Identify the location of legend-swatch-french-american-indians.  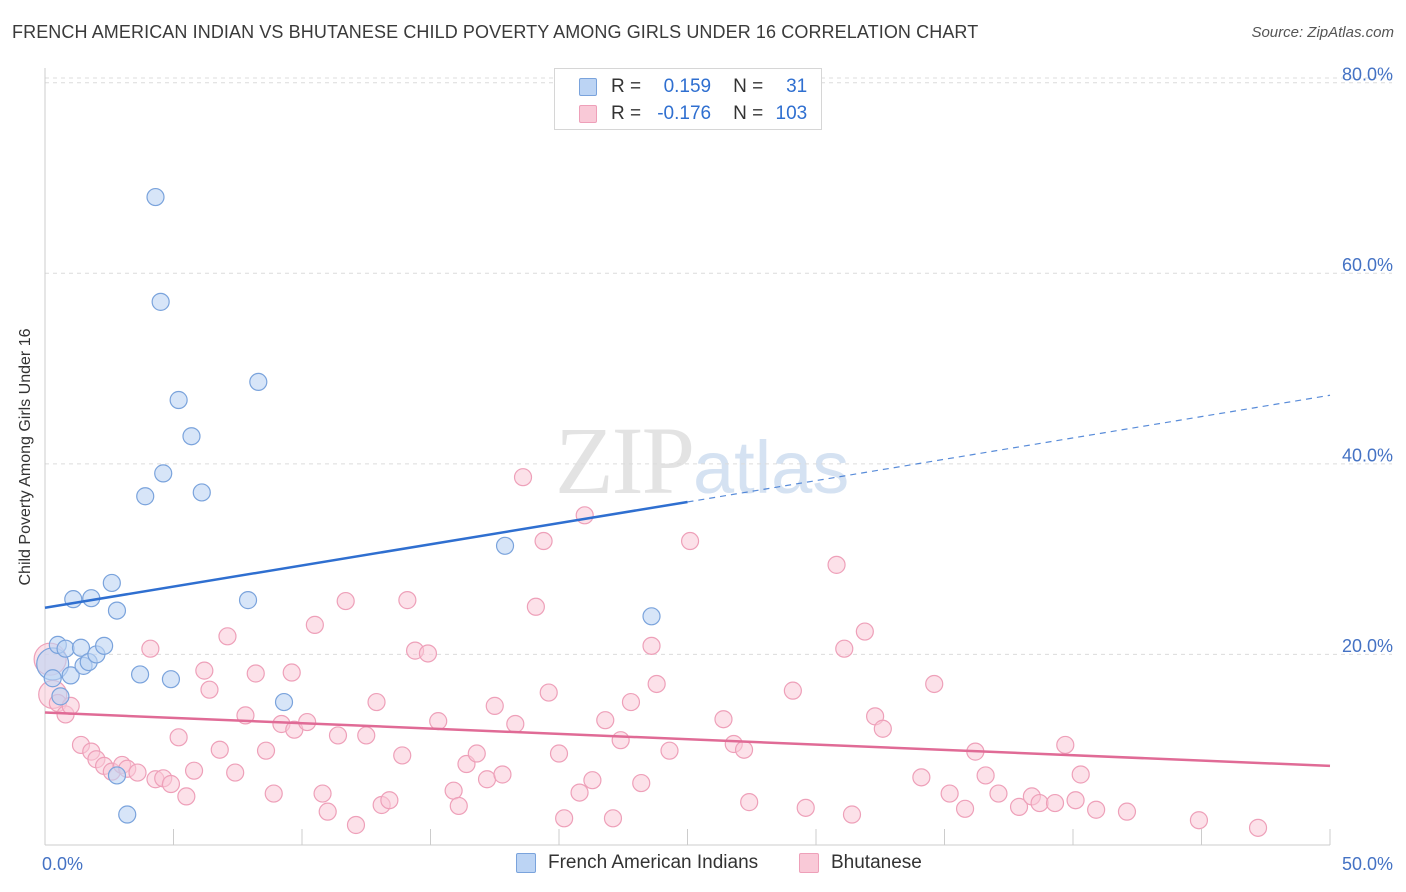
(588, 87).